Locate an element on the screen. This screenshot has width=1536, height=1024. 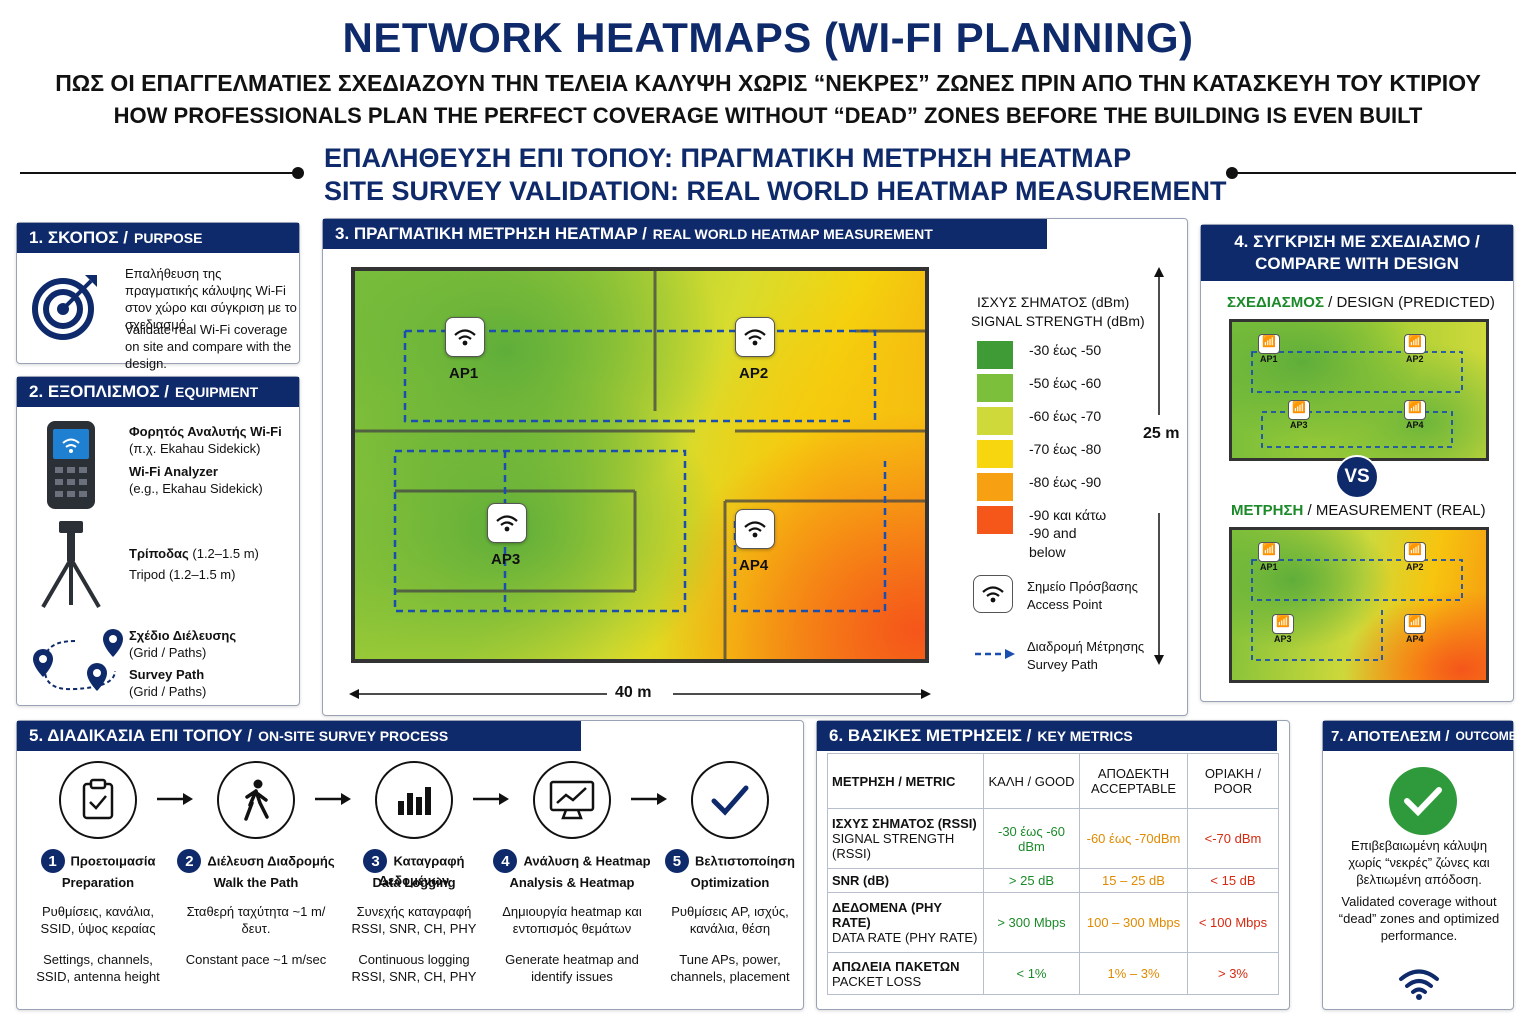
right-rule-dot is located at coordinates (1232, 173).